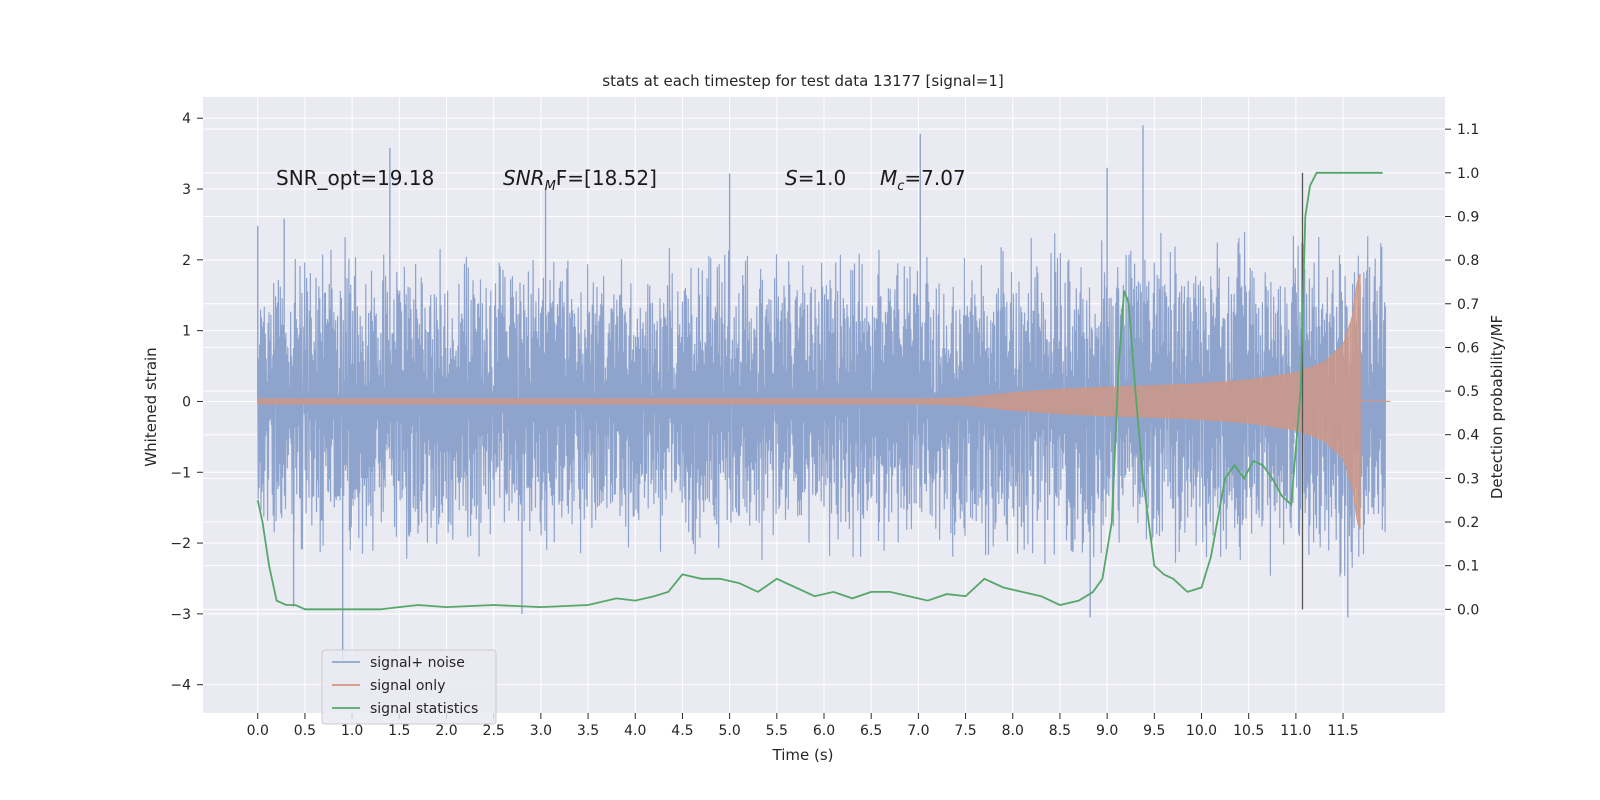  Describe the element at coordinates (1497, 407) in the screenshot. I see `y-axis-label-right: Detection probability/MF` at that location.